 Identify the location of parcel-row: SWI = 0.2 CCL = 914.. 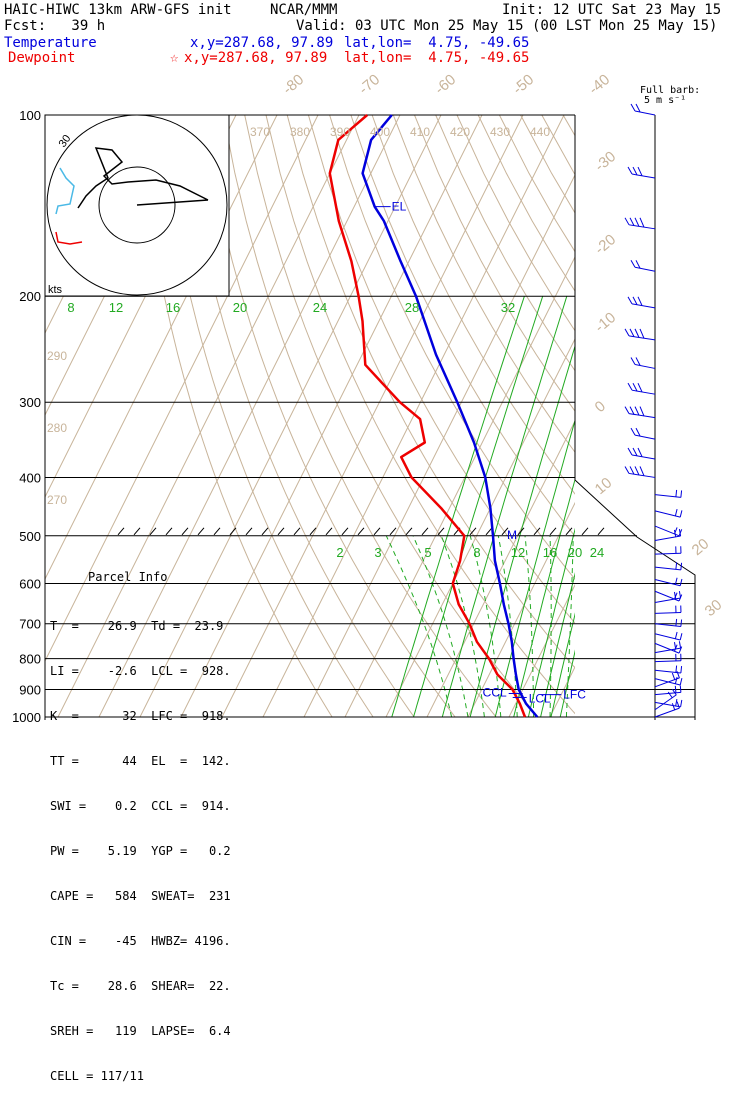
(140, 806).